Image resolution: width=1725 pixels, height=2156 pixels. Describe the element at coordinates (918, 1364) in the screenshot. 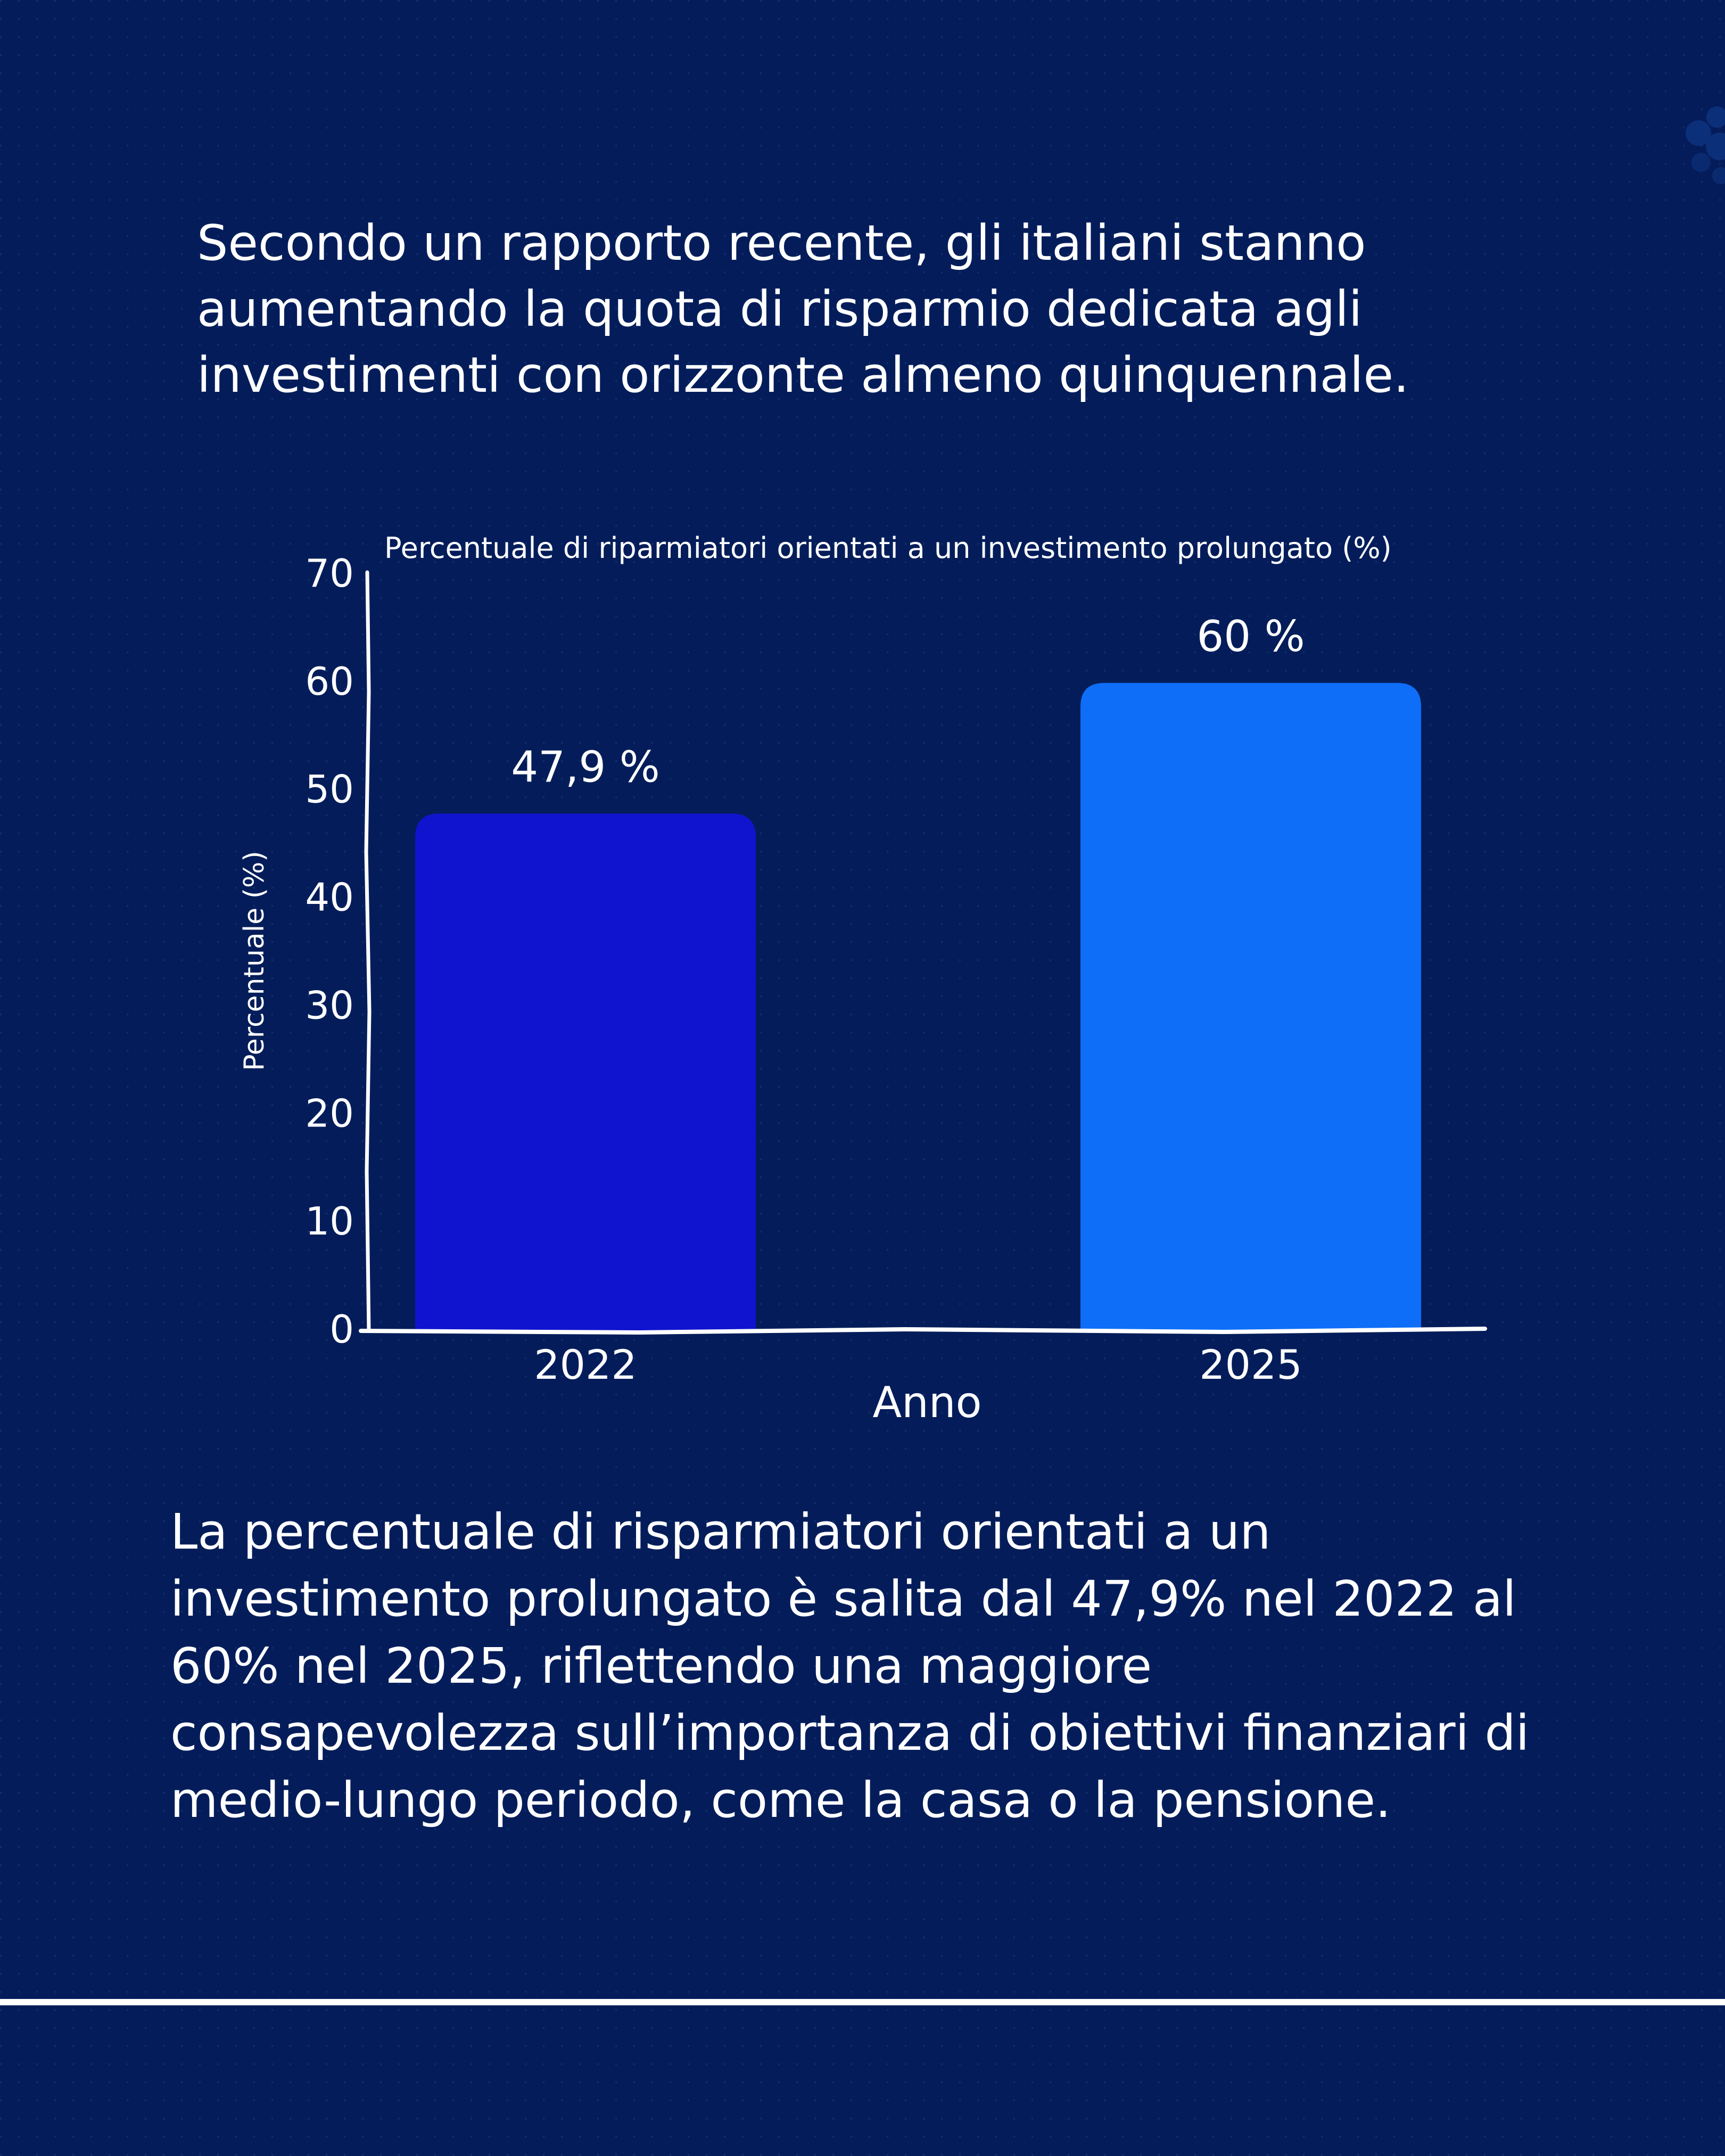

I see `x-axis-ticks: 2022 2025` at that location.